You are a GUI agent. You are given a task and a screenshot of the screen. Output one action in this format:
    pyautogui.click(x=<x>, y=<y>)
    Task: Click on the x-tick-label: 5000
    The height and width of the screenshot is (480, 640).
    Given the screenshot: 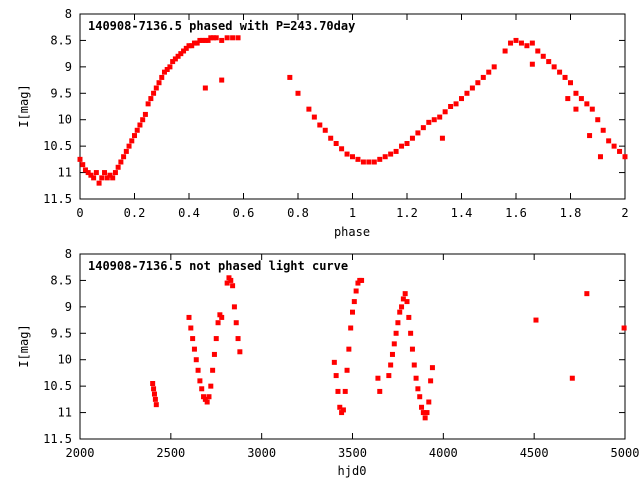 What is the action you would take?
    pyautogui.click(x=625, y=453)
    